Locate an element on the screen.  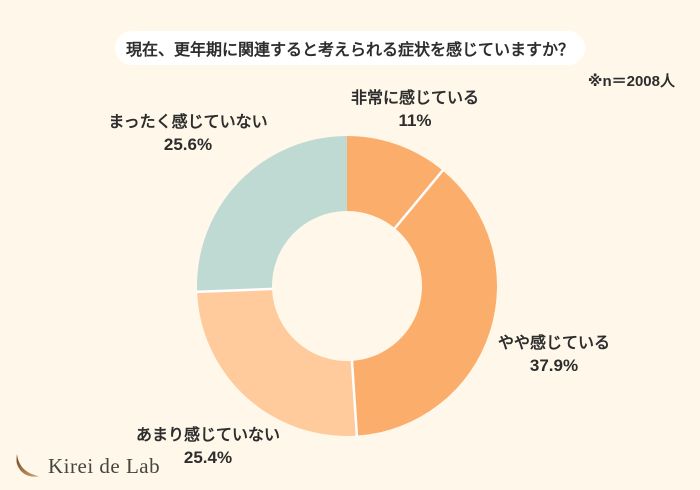
segment-label-not-much-value: 25.4% is located at coordinates (208, 457).